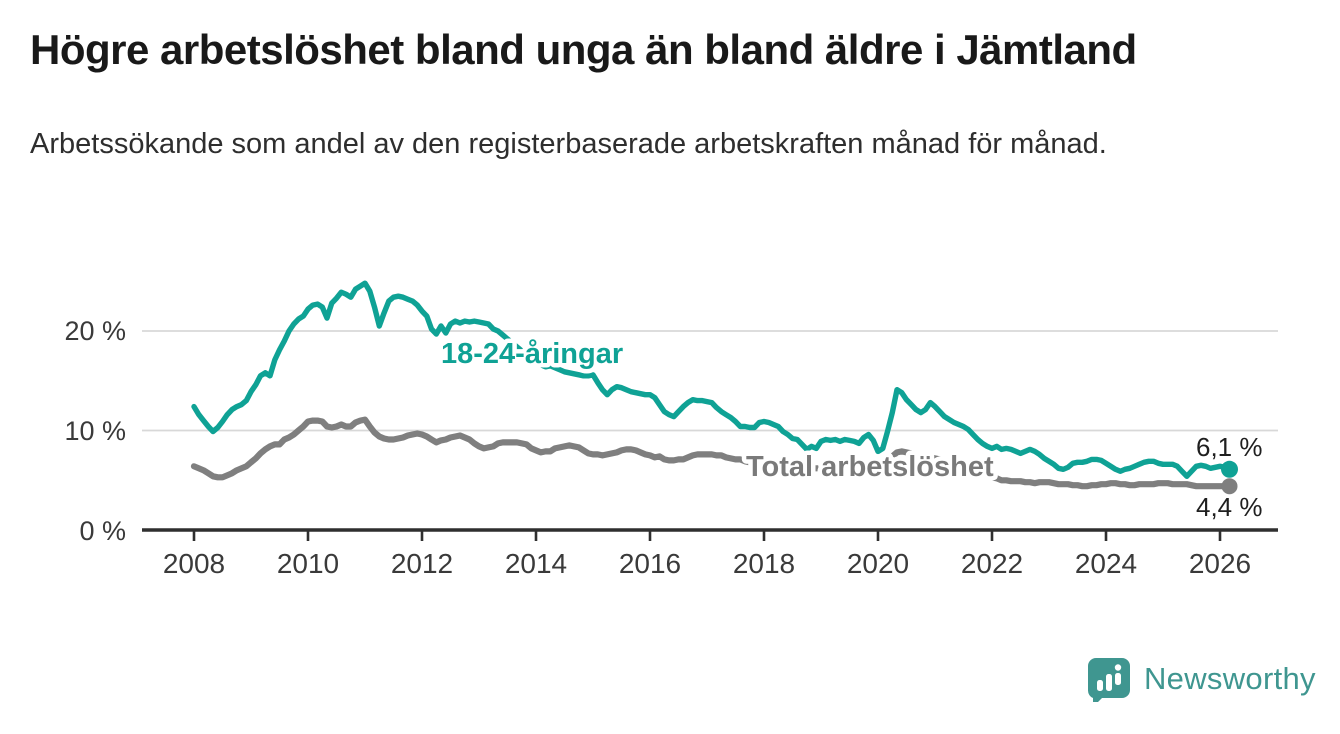 This screenshot has width=1340, height=734. Describe the element at coordinates (95, 331) in the screenshot. I see `y-axis-label-20: 20 %` at that location.